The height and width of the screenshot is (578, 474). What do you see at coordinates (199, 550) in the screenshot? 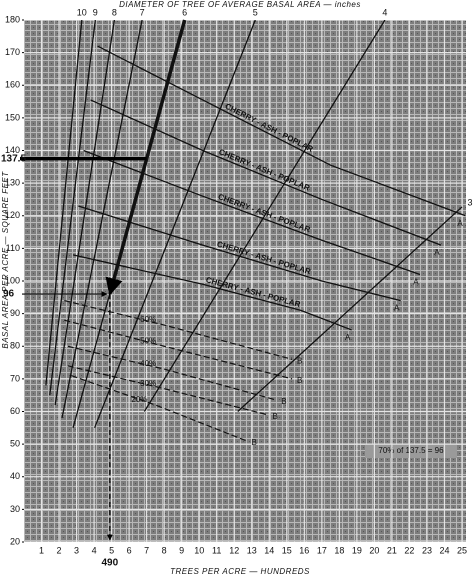
I see `x-tick-label: 10` at bounding box center [199, 550].